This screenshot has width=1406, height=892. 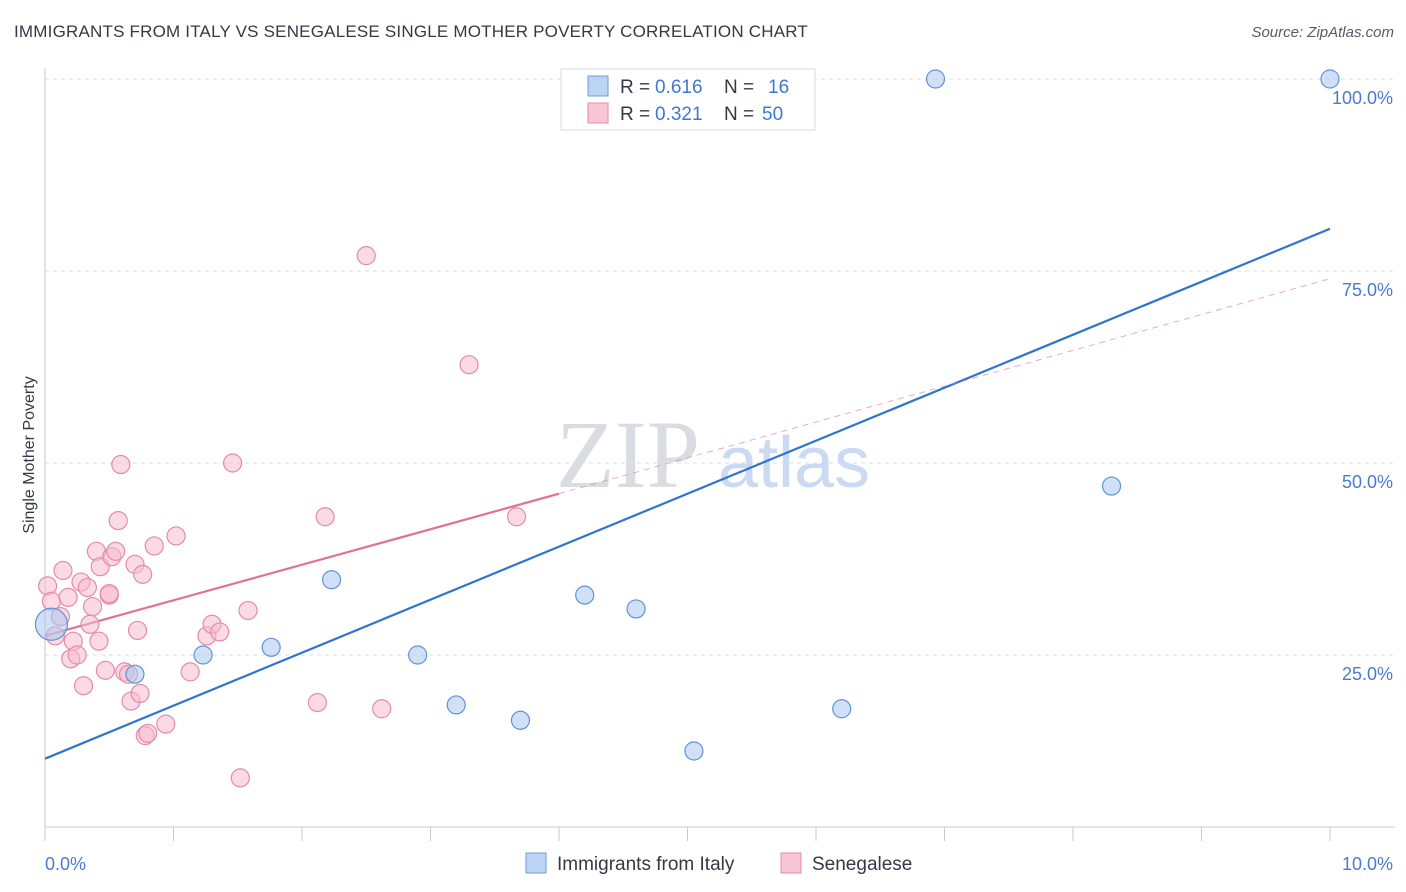 What do you see at coordinates (628, 454) in the screenshot?
I see `watermark-zip: ZIP` at bounding box center [628, 454].